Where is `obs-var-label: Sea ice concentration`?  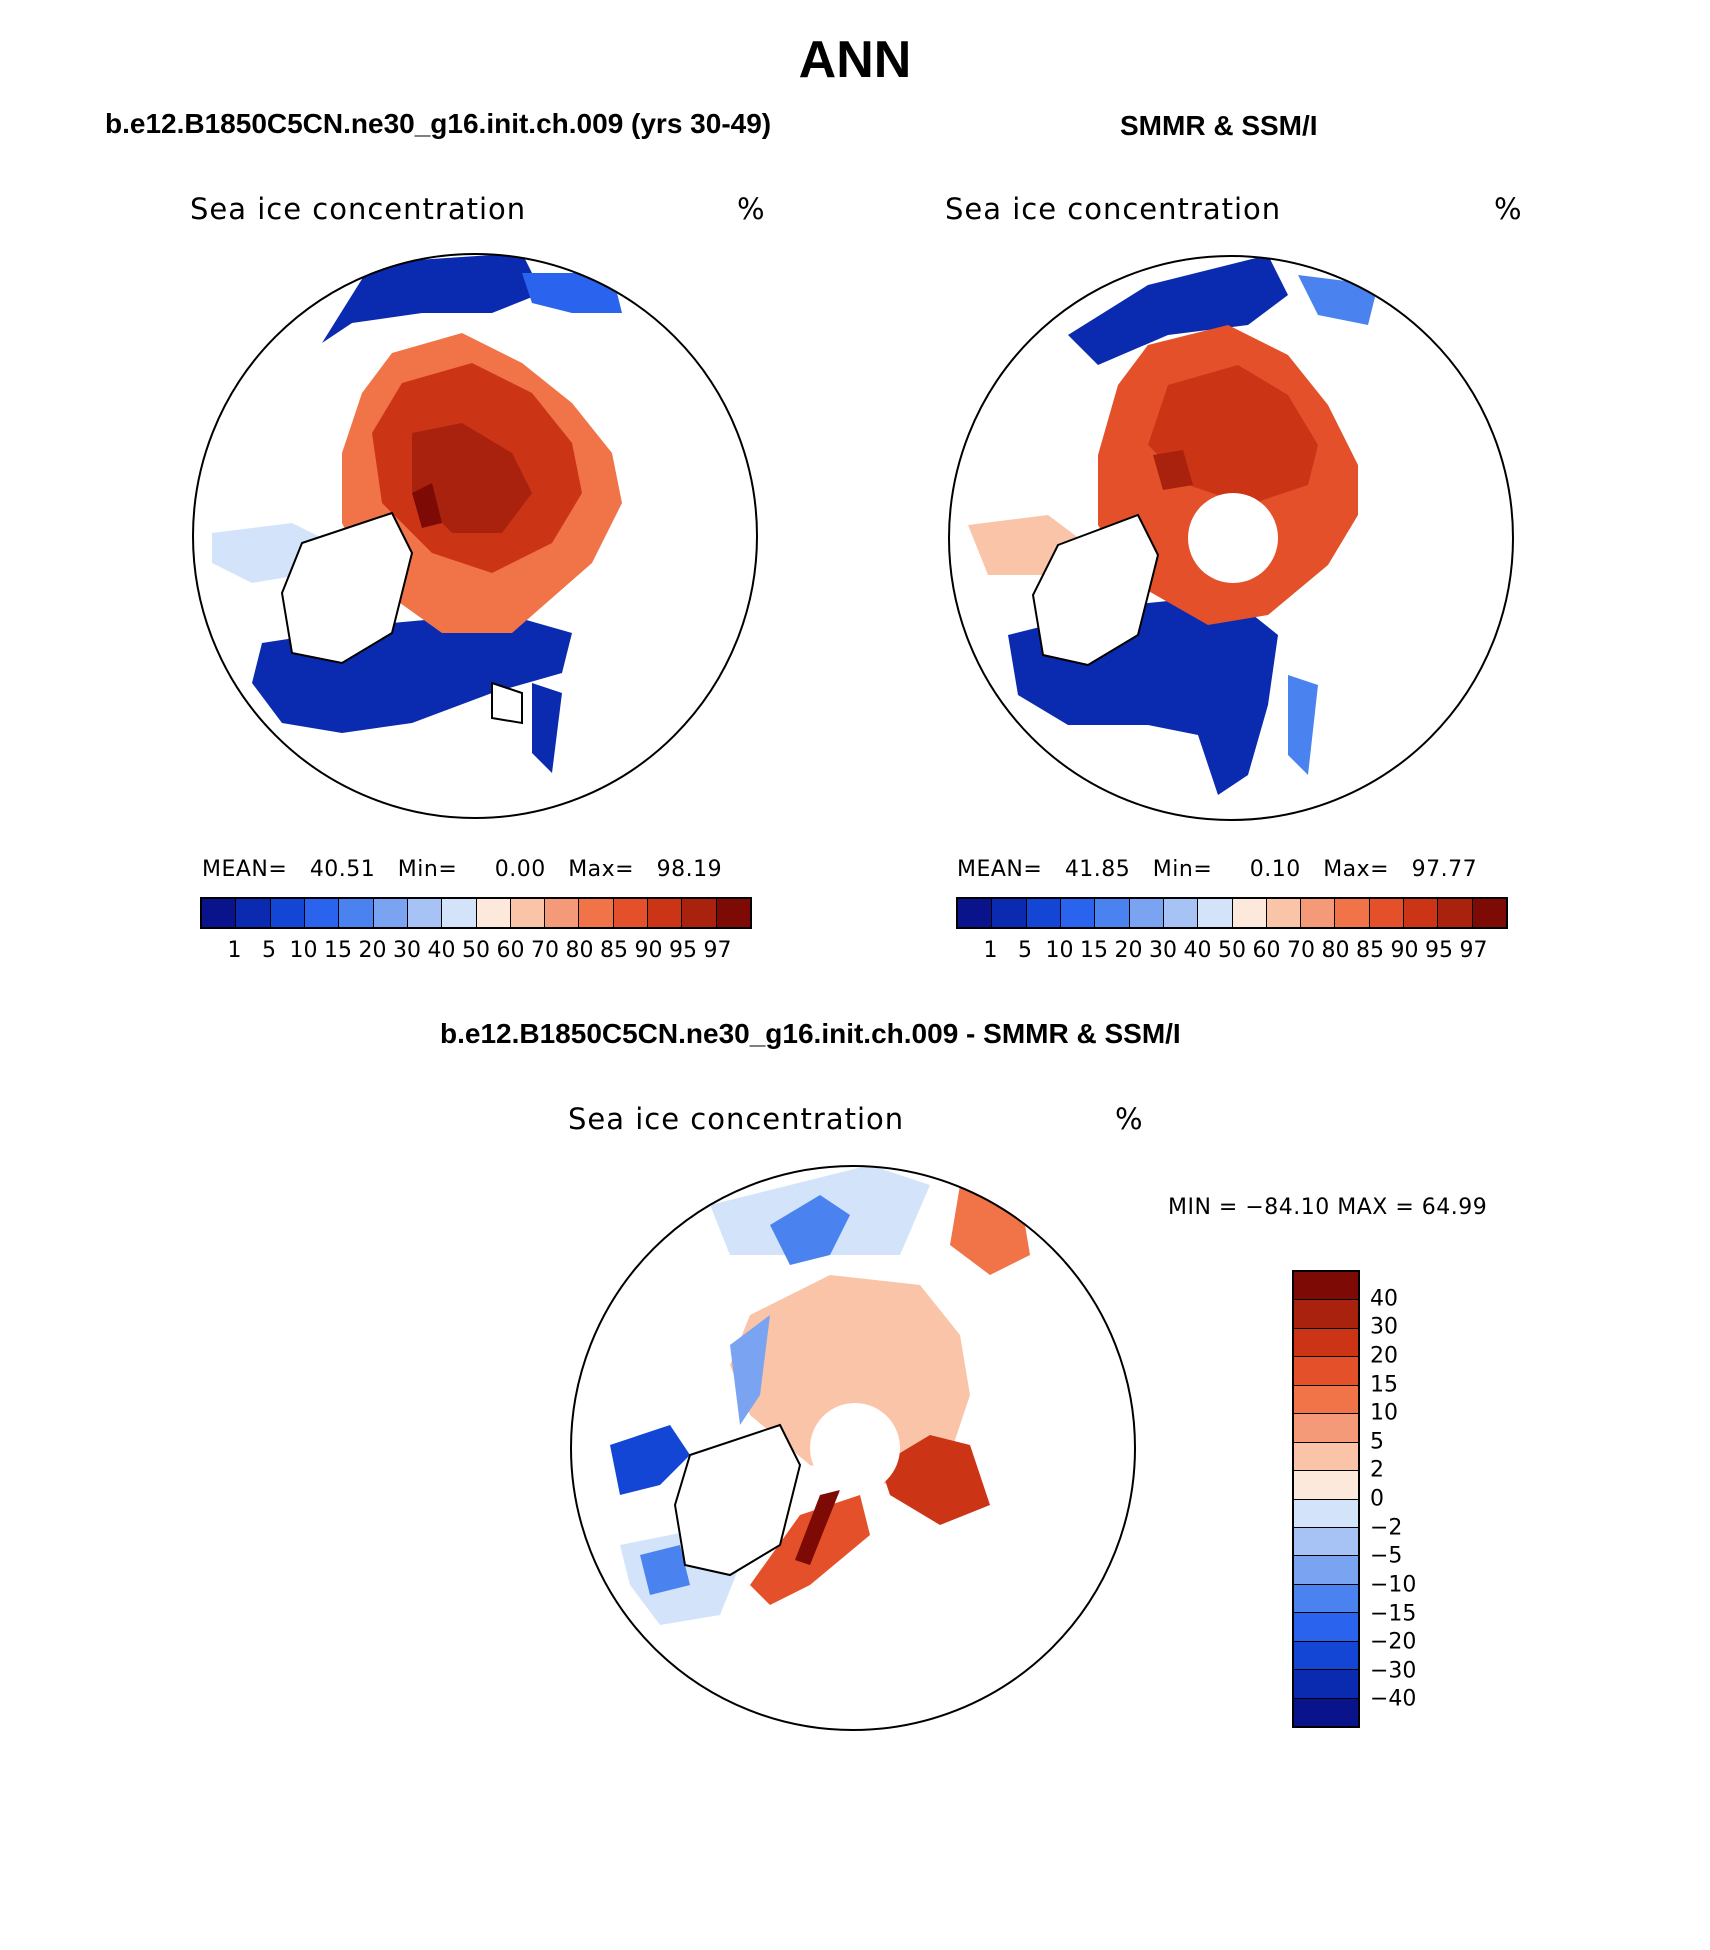 obs-var-label: Sea ice concentration is located at coordinates (1113, 209).